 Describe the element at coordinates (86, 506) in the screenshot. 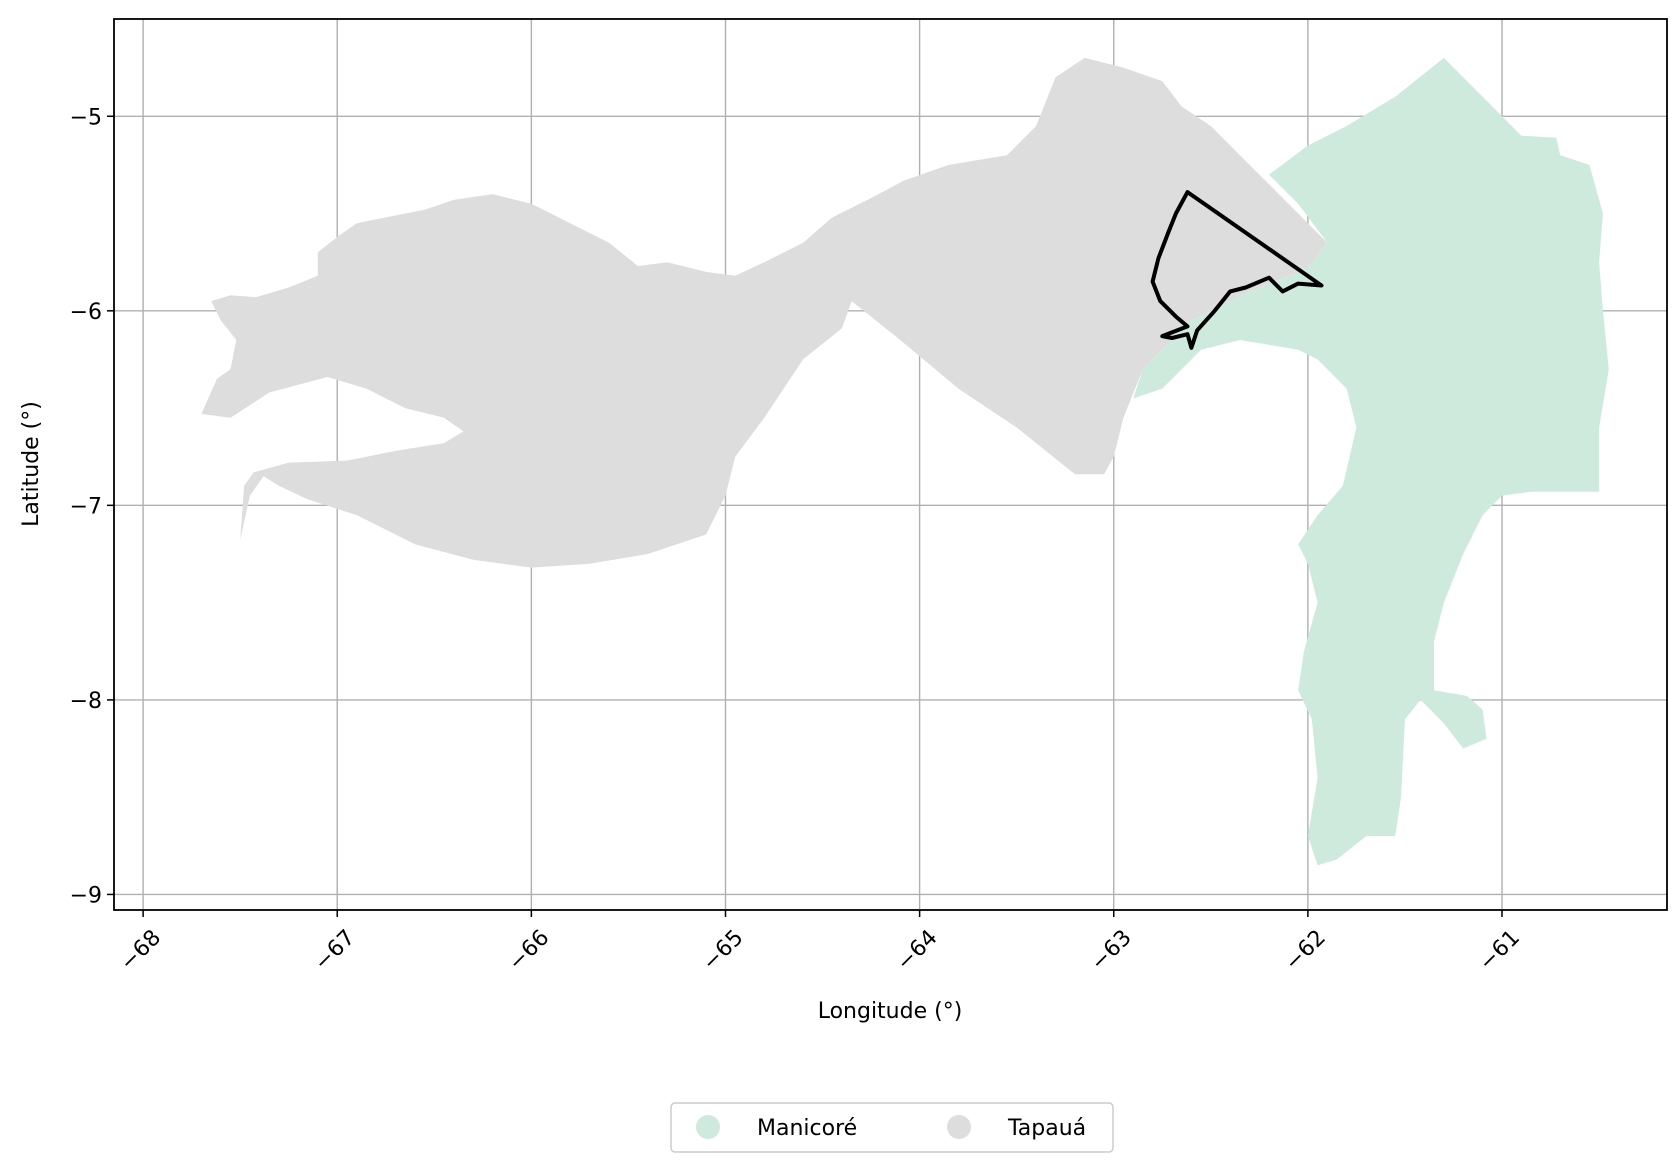

I see `y-tick-label-2: −7` at that location.